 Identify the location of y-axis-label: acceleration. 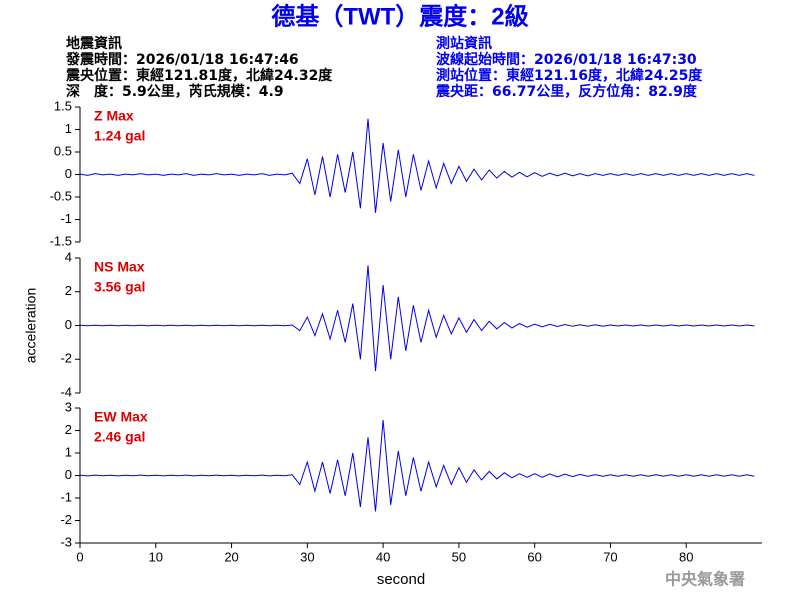
(31, 326).